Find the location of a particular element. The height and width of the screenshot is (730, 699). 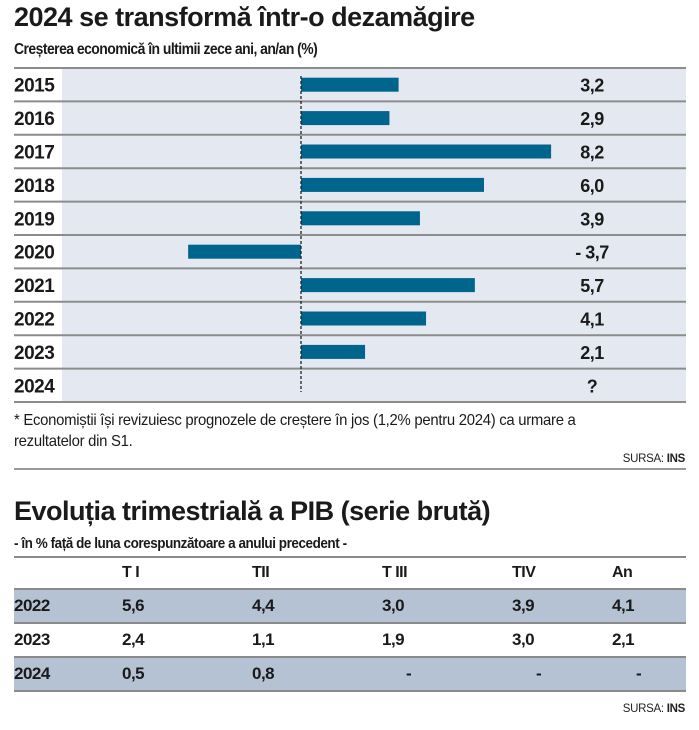

data-label: 4,1 is located at coordinates (592, 320).